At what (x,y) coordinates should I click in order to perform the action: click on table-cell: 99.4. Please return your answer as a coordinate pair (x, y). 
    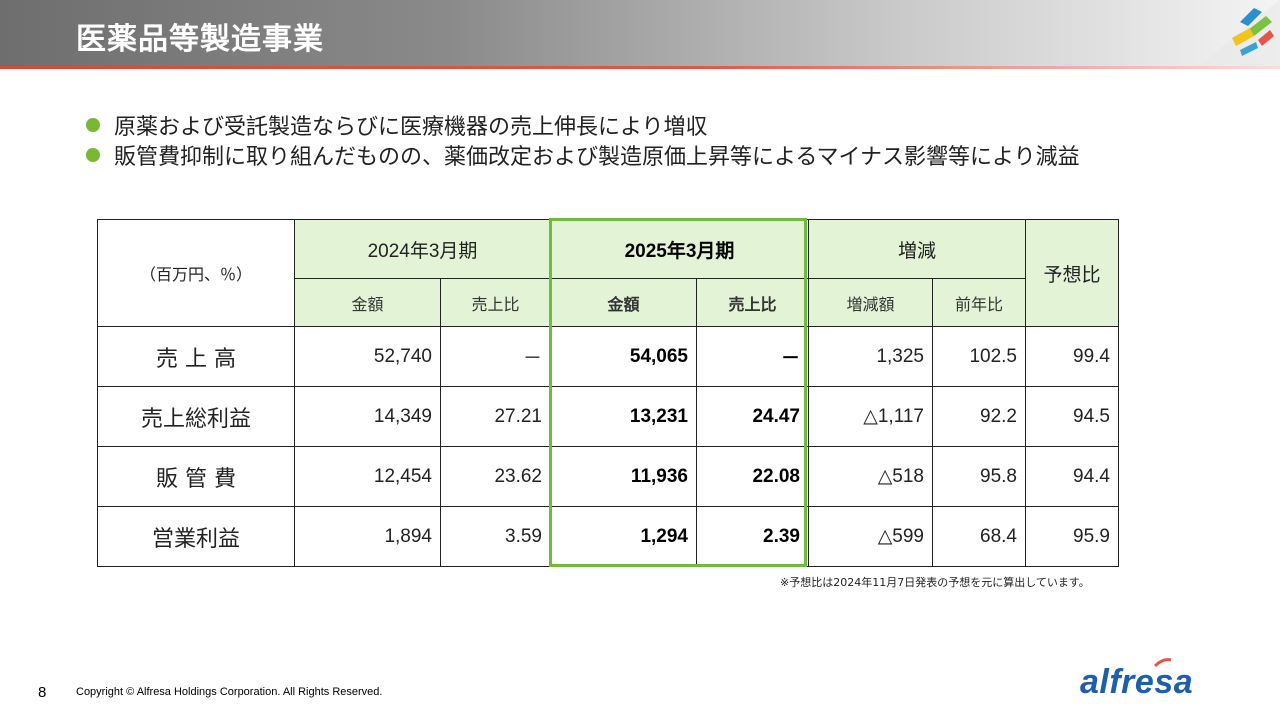
    Looking at the image, I should click on (1072, 356).